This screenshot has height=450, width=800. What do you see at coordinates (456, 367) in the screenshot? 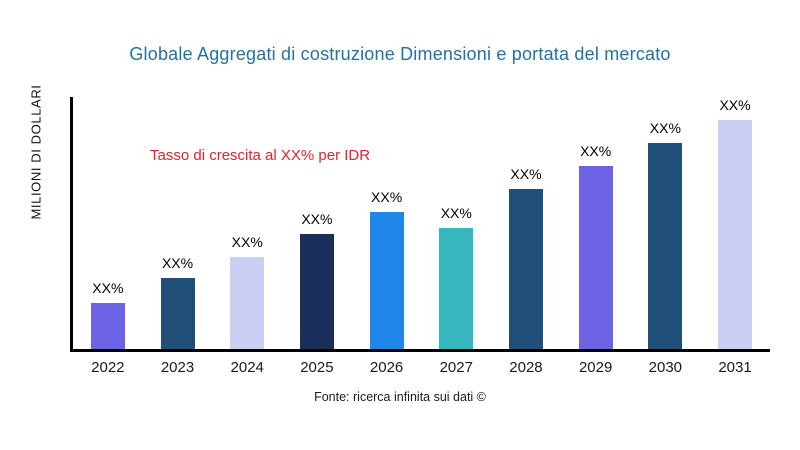
I see `x-tick-label-2027: 2027` at bounding box center [456, 367].